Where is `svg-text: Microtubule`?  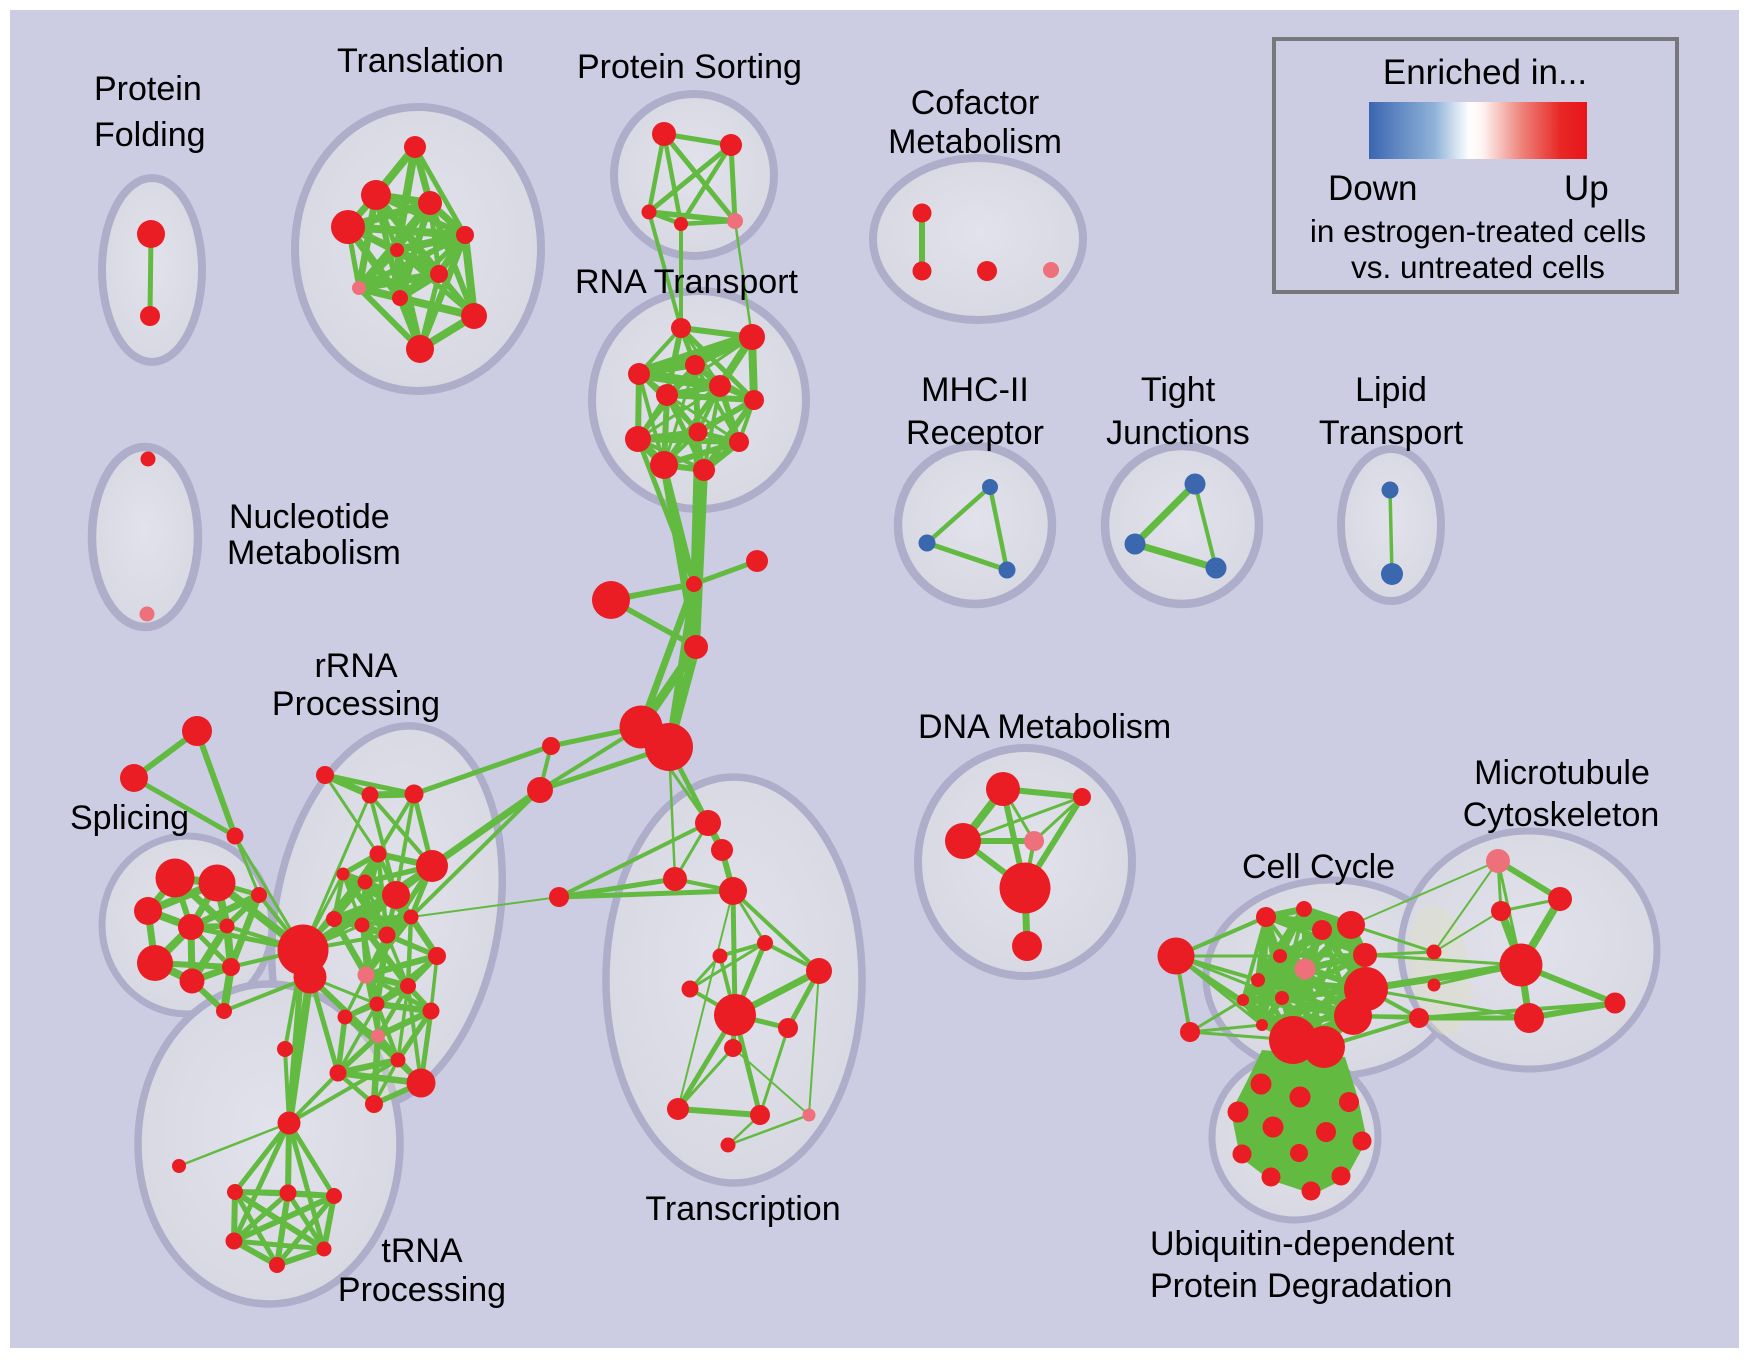 svg-text: Microtubule is located at coordinates (1562, 773).